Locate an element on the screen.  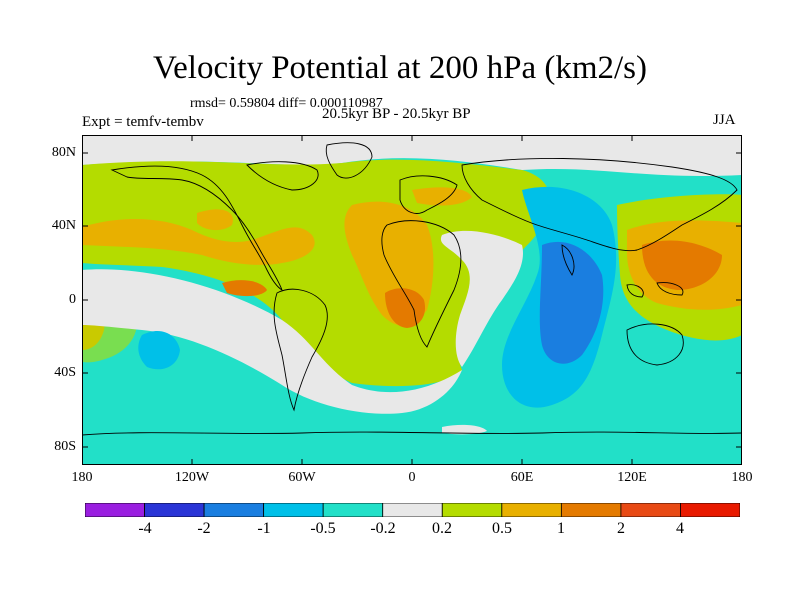
map-title: Velocity Potential at 200 hPa (km2/s) is located at coordinates (400, 68).